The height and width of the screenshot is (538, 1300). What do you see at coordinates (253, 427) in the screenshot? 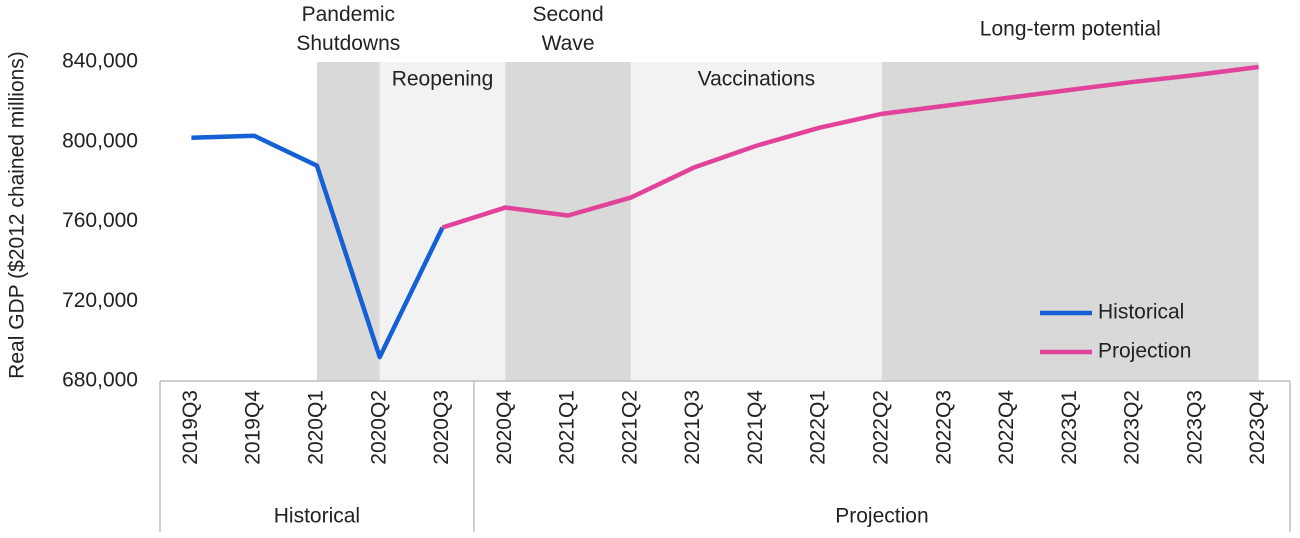
I see `x-tick-label: 2019Q4` at bounding box center [253, 427].